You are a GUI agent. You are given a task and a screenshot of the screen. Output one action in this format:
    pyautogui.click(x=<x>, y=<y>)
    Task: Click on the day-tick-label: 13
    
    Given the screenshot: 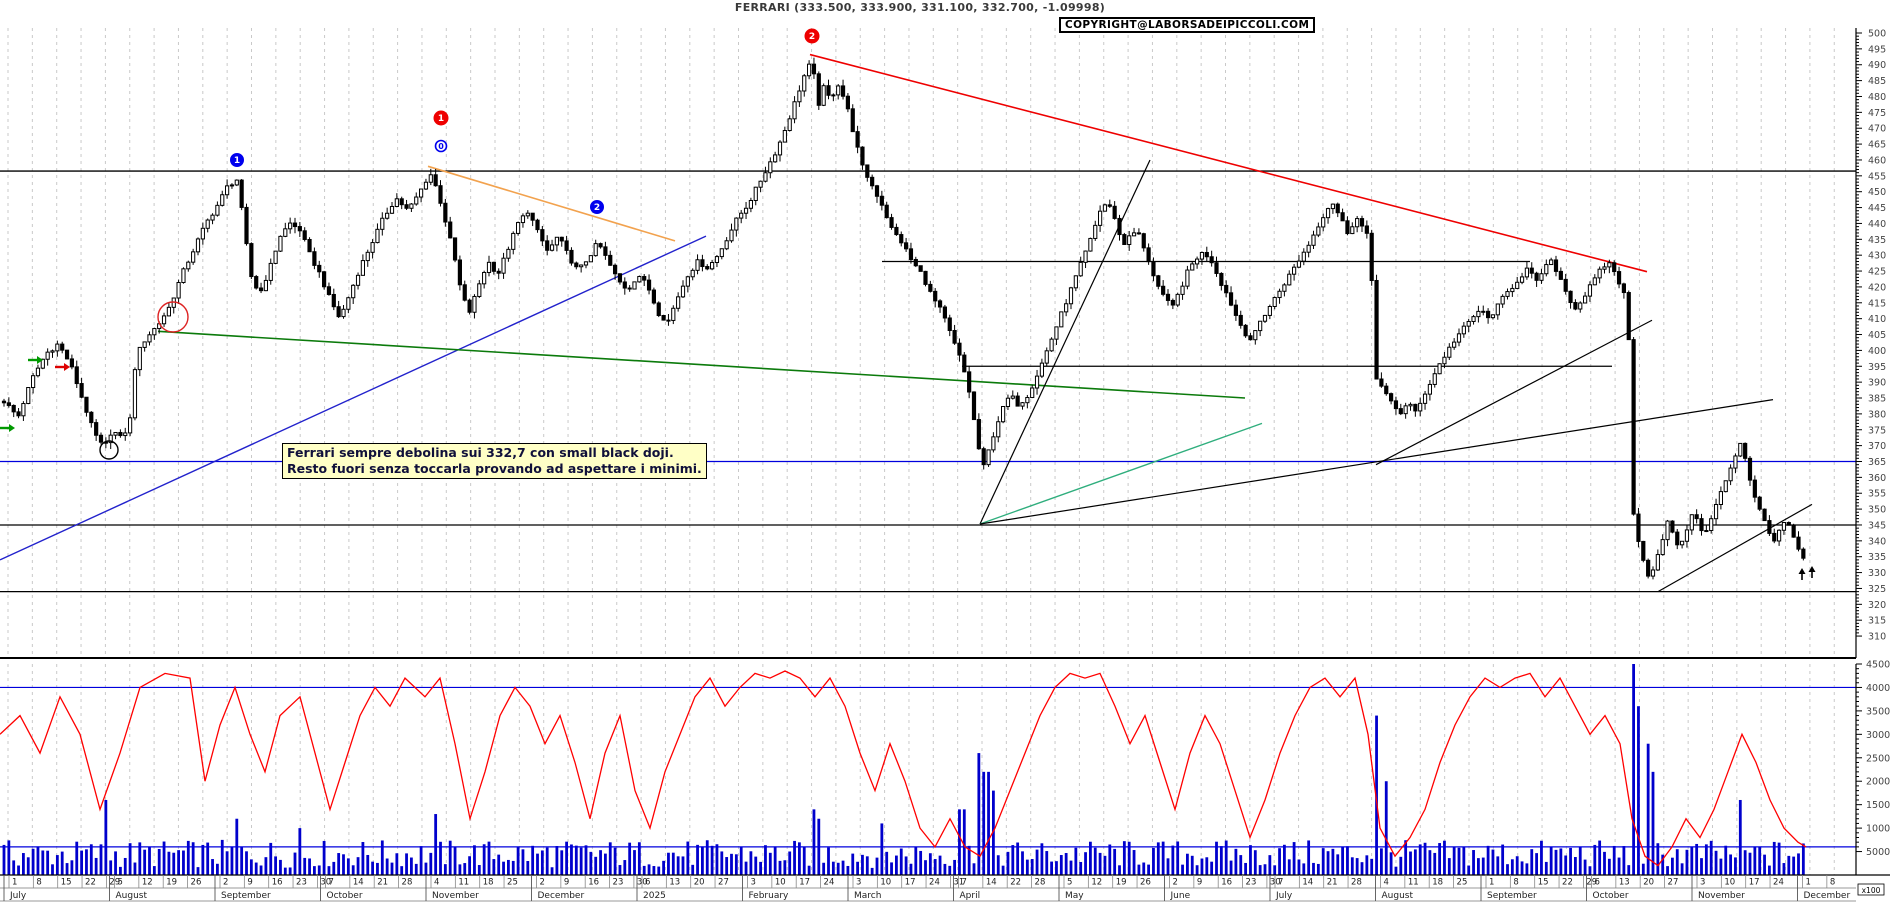 What is the action you would take?
    pyautogui.click(x=674, y=883)
    